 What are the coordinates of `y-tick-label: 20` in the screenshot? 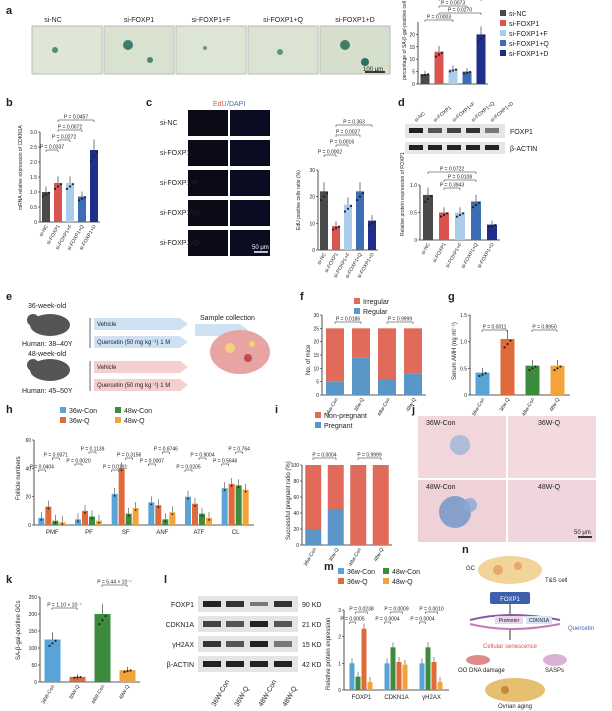 It's located at (296, 530).